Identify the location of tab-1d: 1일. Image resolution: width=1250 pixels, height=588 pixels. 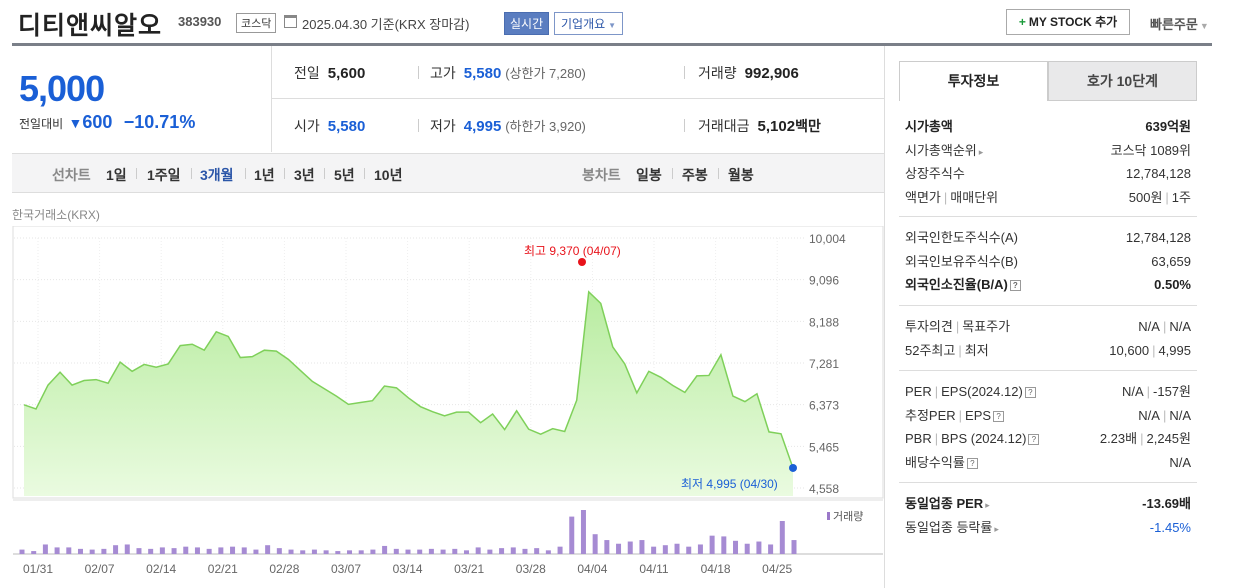
(116, 175).